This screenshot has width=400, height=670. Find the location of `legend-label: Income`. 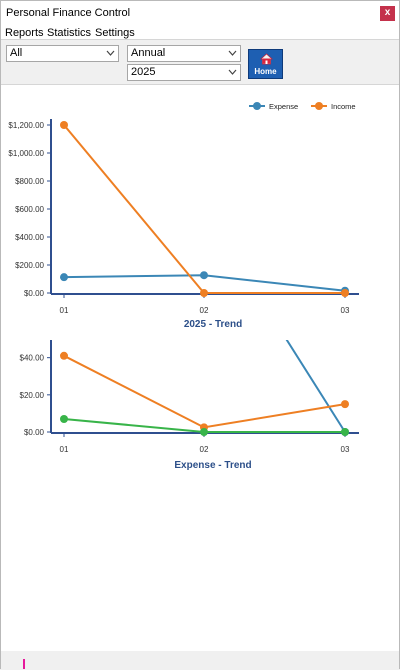

legend-label: Income is located at coordinates (343, 106).